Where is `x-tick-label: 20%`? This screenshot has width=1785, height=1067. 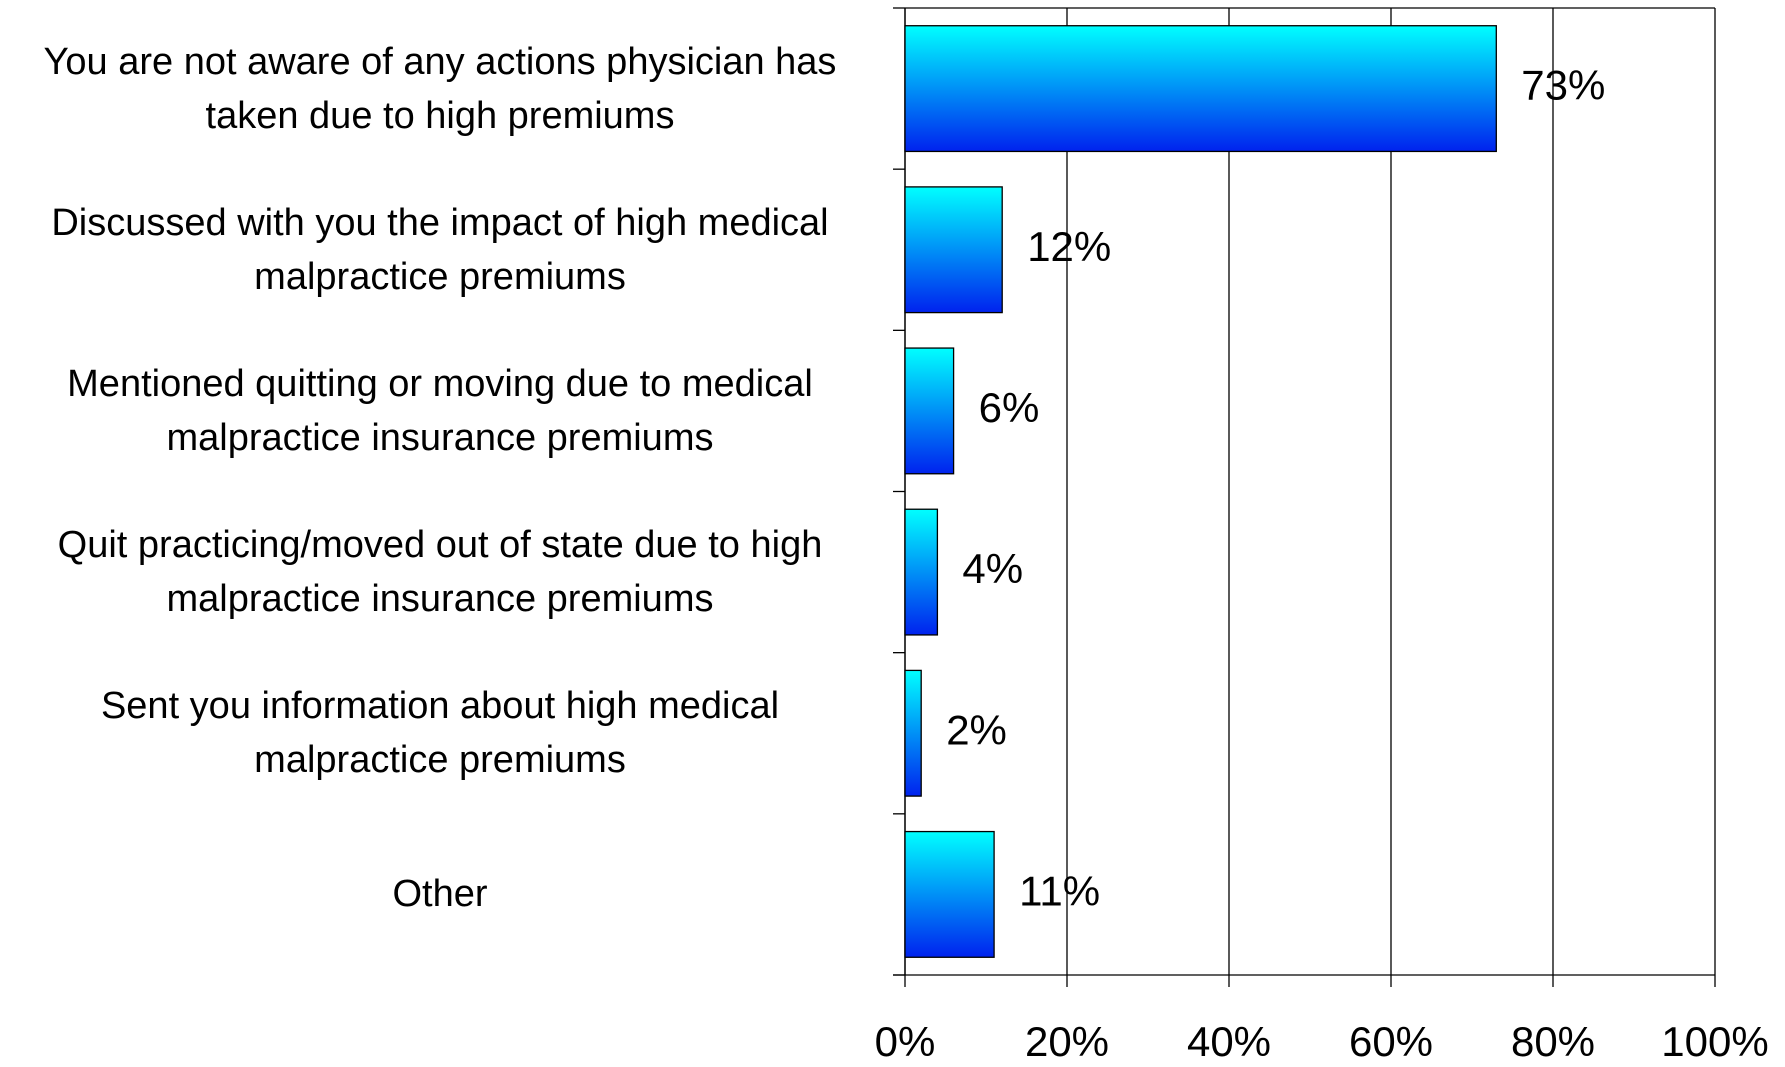
x-tick-label: 20% is located at coordinates (1067, 1041).